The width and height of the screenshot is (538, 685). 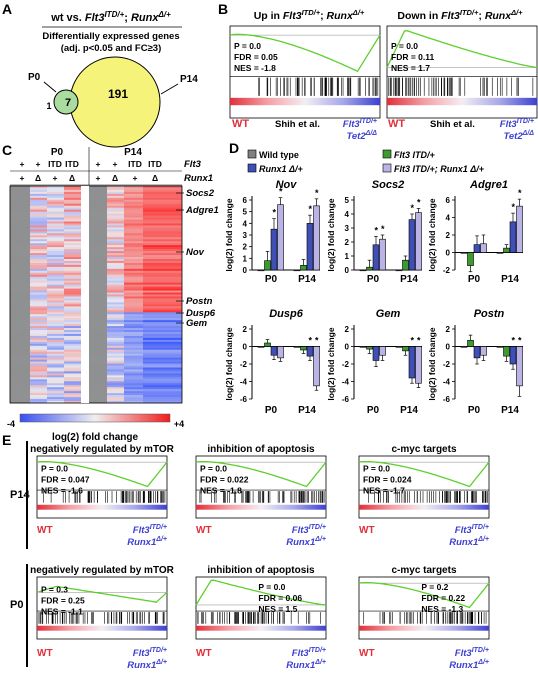 I want to click on chart-title: Gem, so click(x=388, y=314).